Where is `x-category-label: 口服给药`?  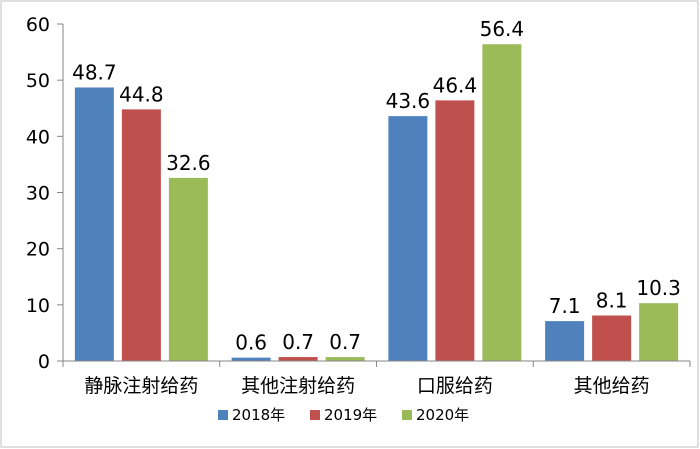
x-category-label: 口服给药 is located at coordinates (455, 386).